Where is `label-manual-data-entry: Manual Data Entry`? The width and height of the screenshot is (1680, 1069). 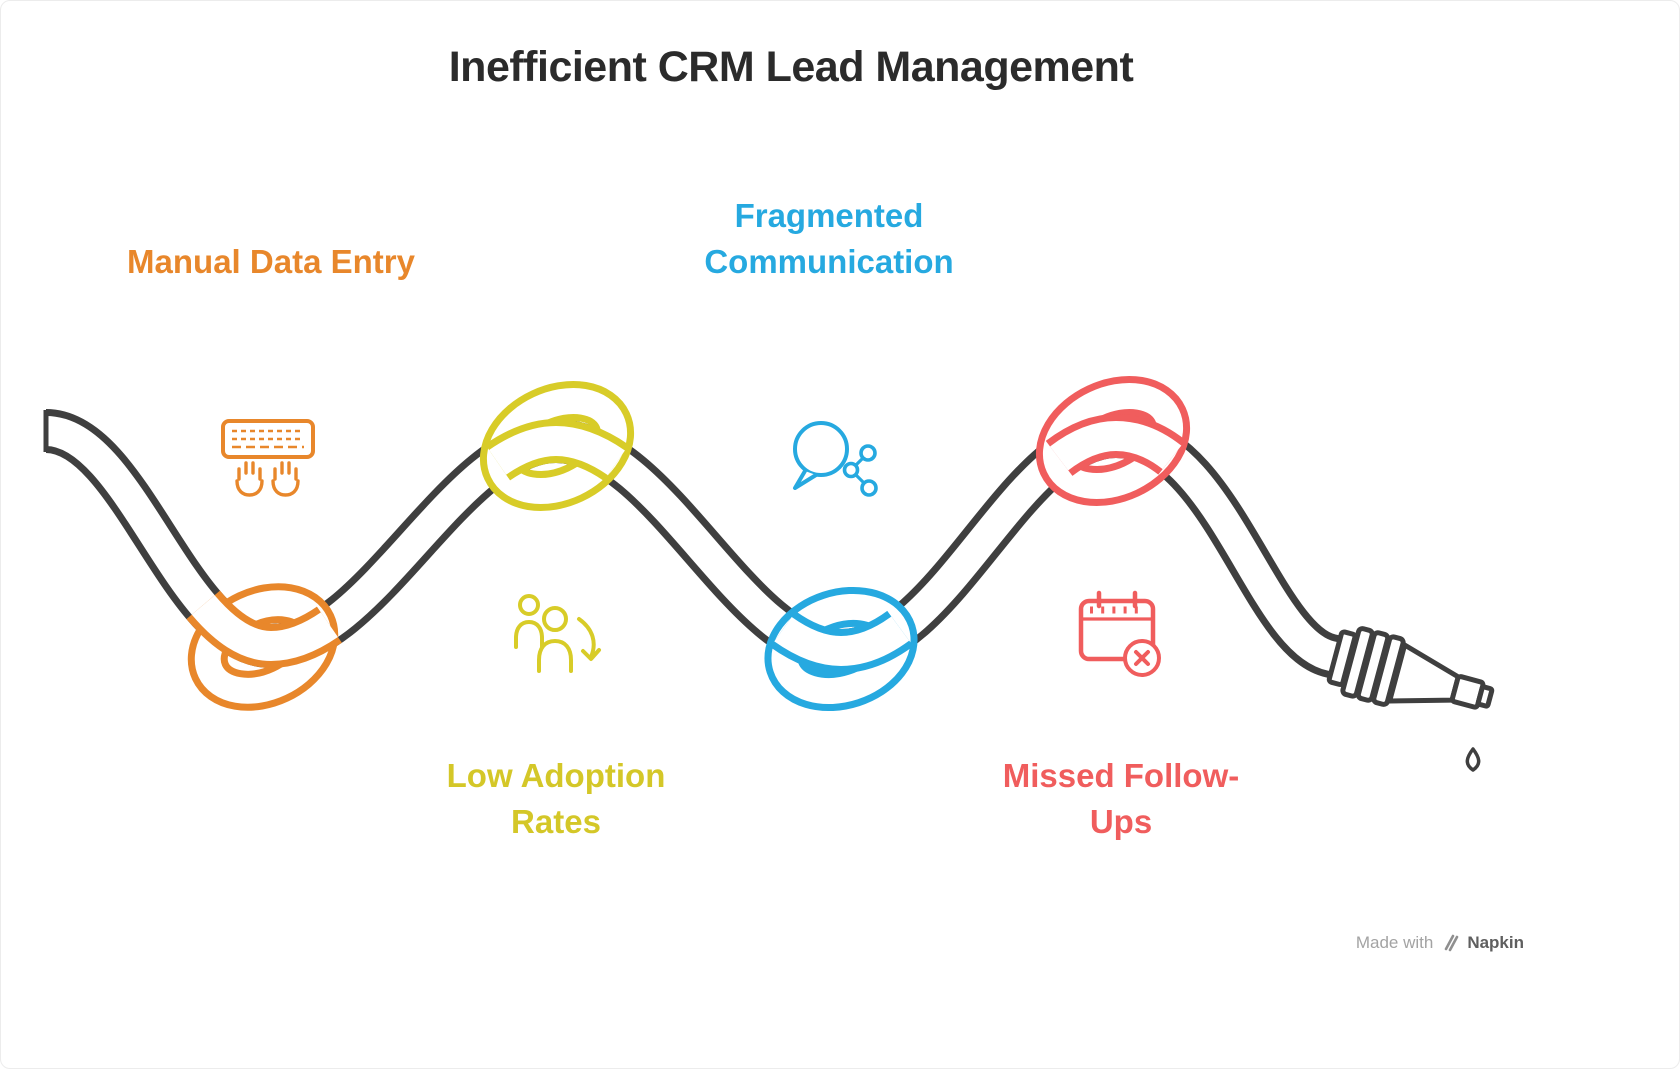
label-manual-data-entry: Manual Data Entry is located at coordinates (271, 262).